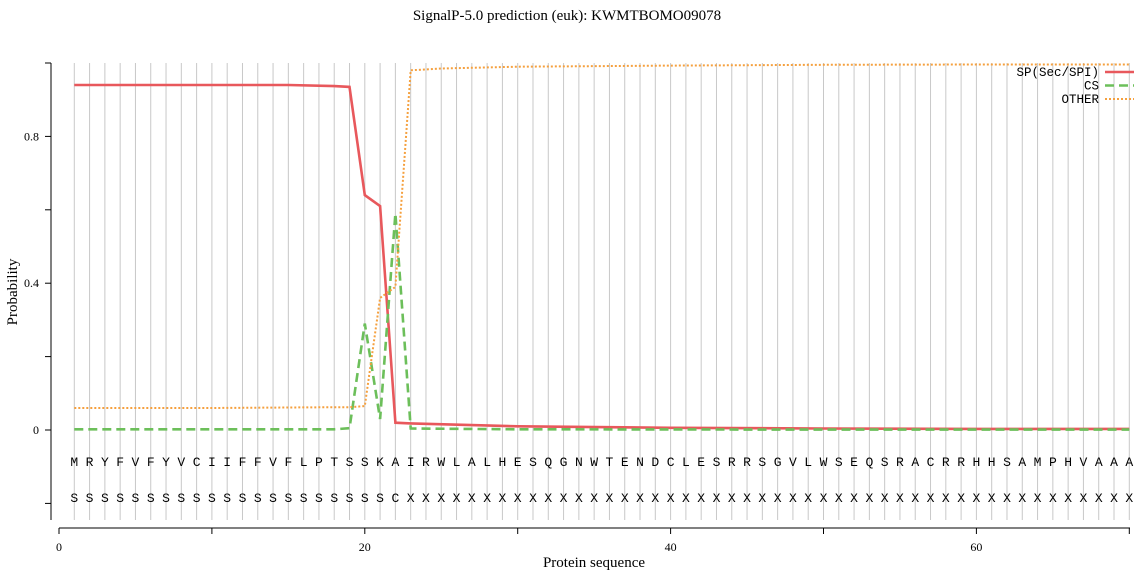  Describe the element at coordinates (38, 291) in the screenshot. I see `y-axis: 0 0.4 0.8` at that location.